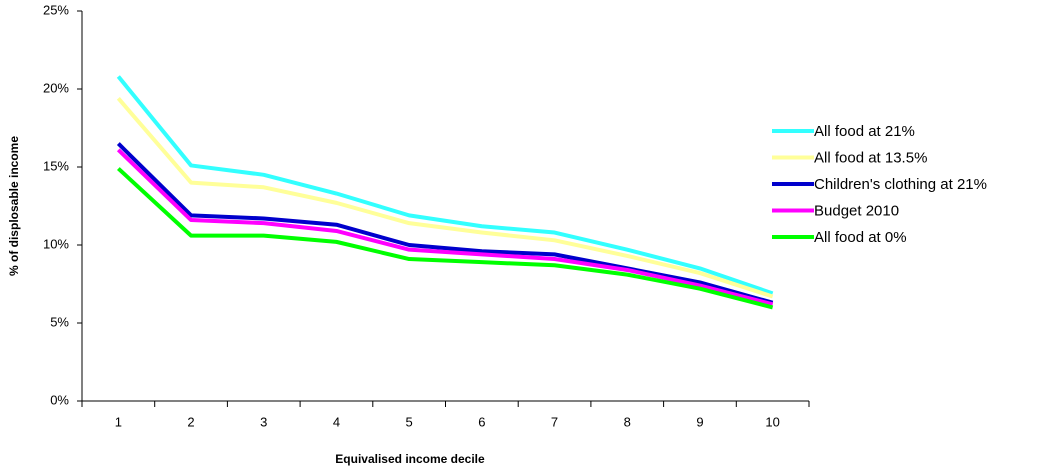  What do you see at coordinates (14, 206) in the screenshot?
I see `y-axis-title: % of displosable income` at bounding box center [14, 206].